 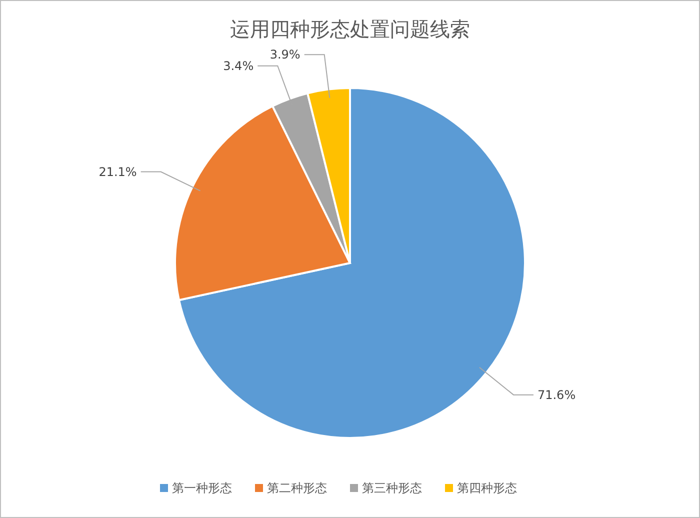 I want to click on legend-label: 第三种形态, so click(x=392, y=488).